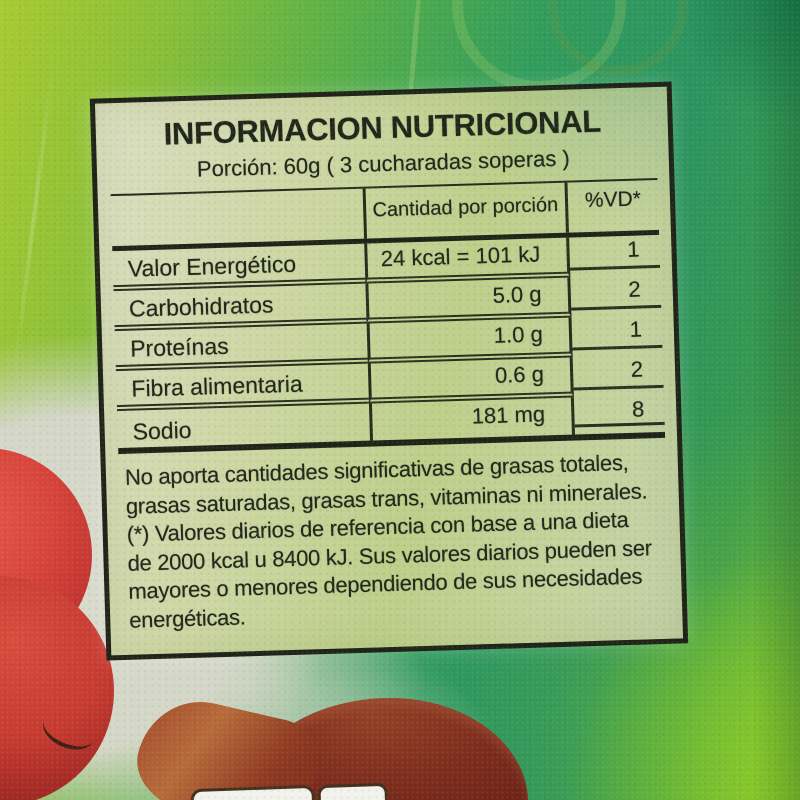 Image resolution: width=800 pixels, height=800 pixels. Describe the element at coordinates (241, 350) in the screenshot. I see `nutrient-name: Proteínas` at that location.